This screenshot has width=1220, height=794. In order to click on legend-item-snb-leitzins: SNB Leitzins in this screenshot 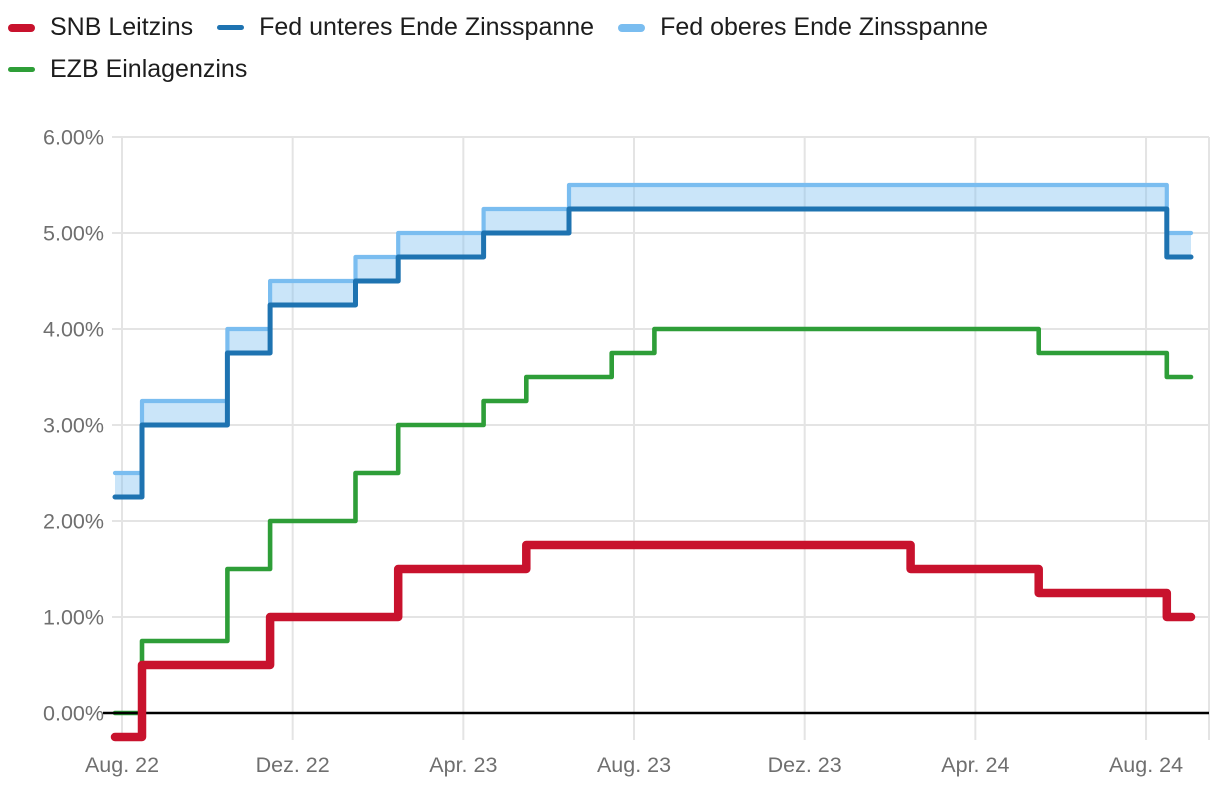, I will do `click(100, 27)`.